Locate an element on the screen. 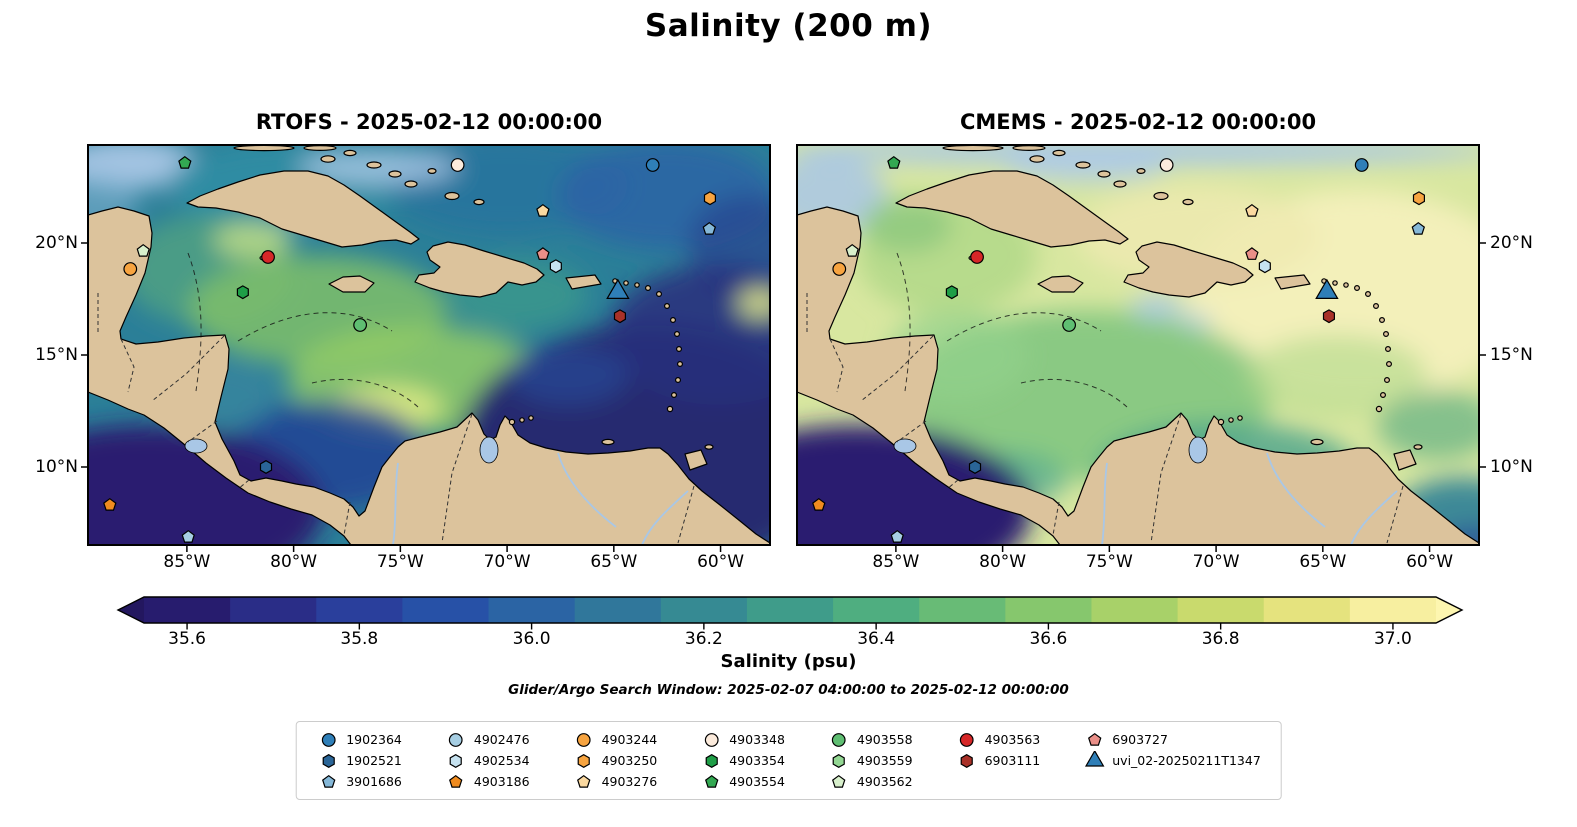  legend-item-label: 4903354 is located at coordinates (757, 760).